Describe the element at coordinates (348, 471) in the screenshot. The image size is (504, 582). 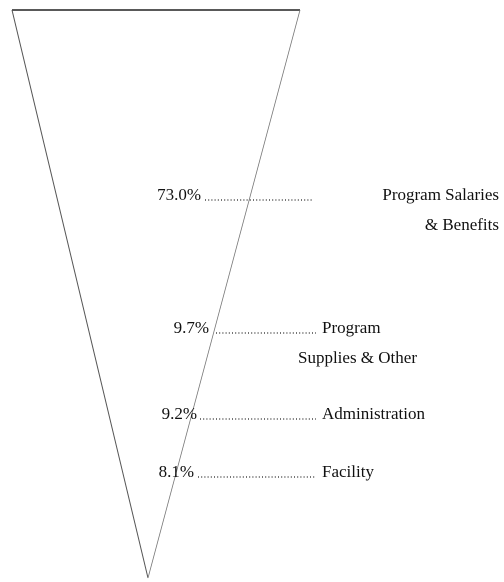
I see `category-label: Facility` at that location.